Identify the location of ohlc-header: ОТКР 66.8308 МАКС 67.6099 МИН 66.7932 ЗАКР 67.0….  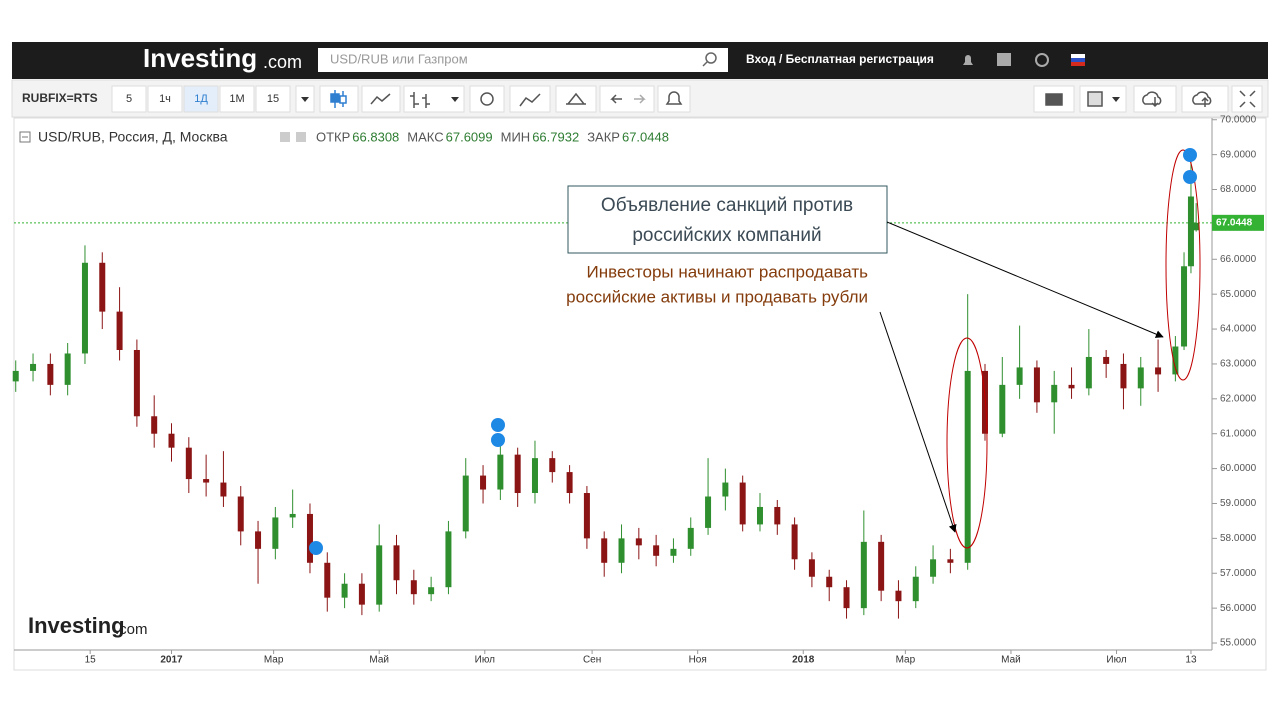
(492, 136).